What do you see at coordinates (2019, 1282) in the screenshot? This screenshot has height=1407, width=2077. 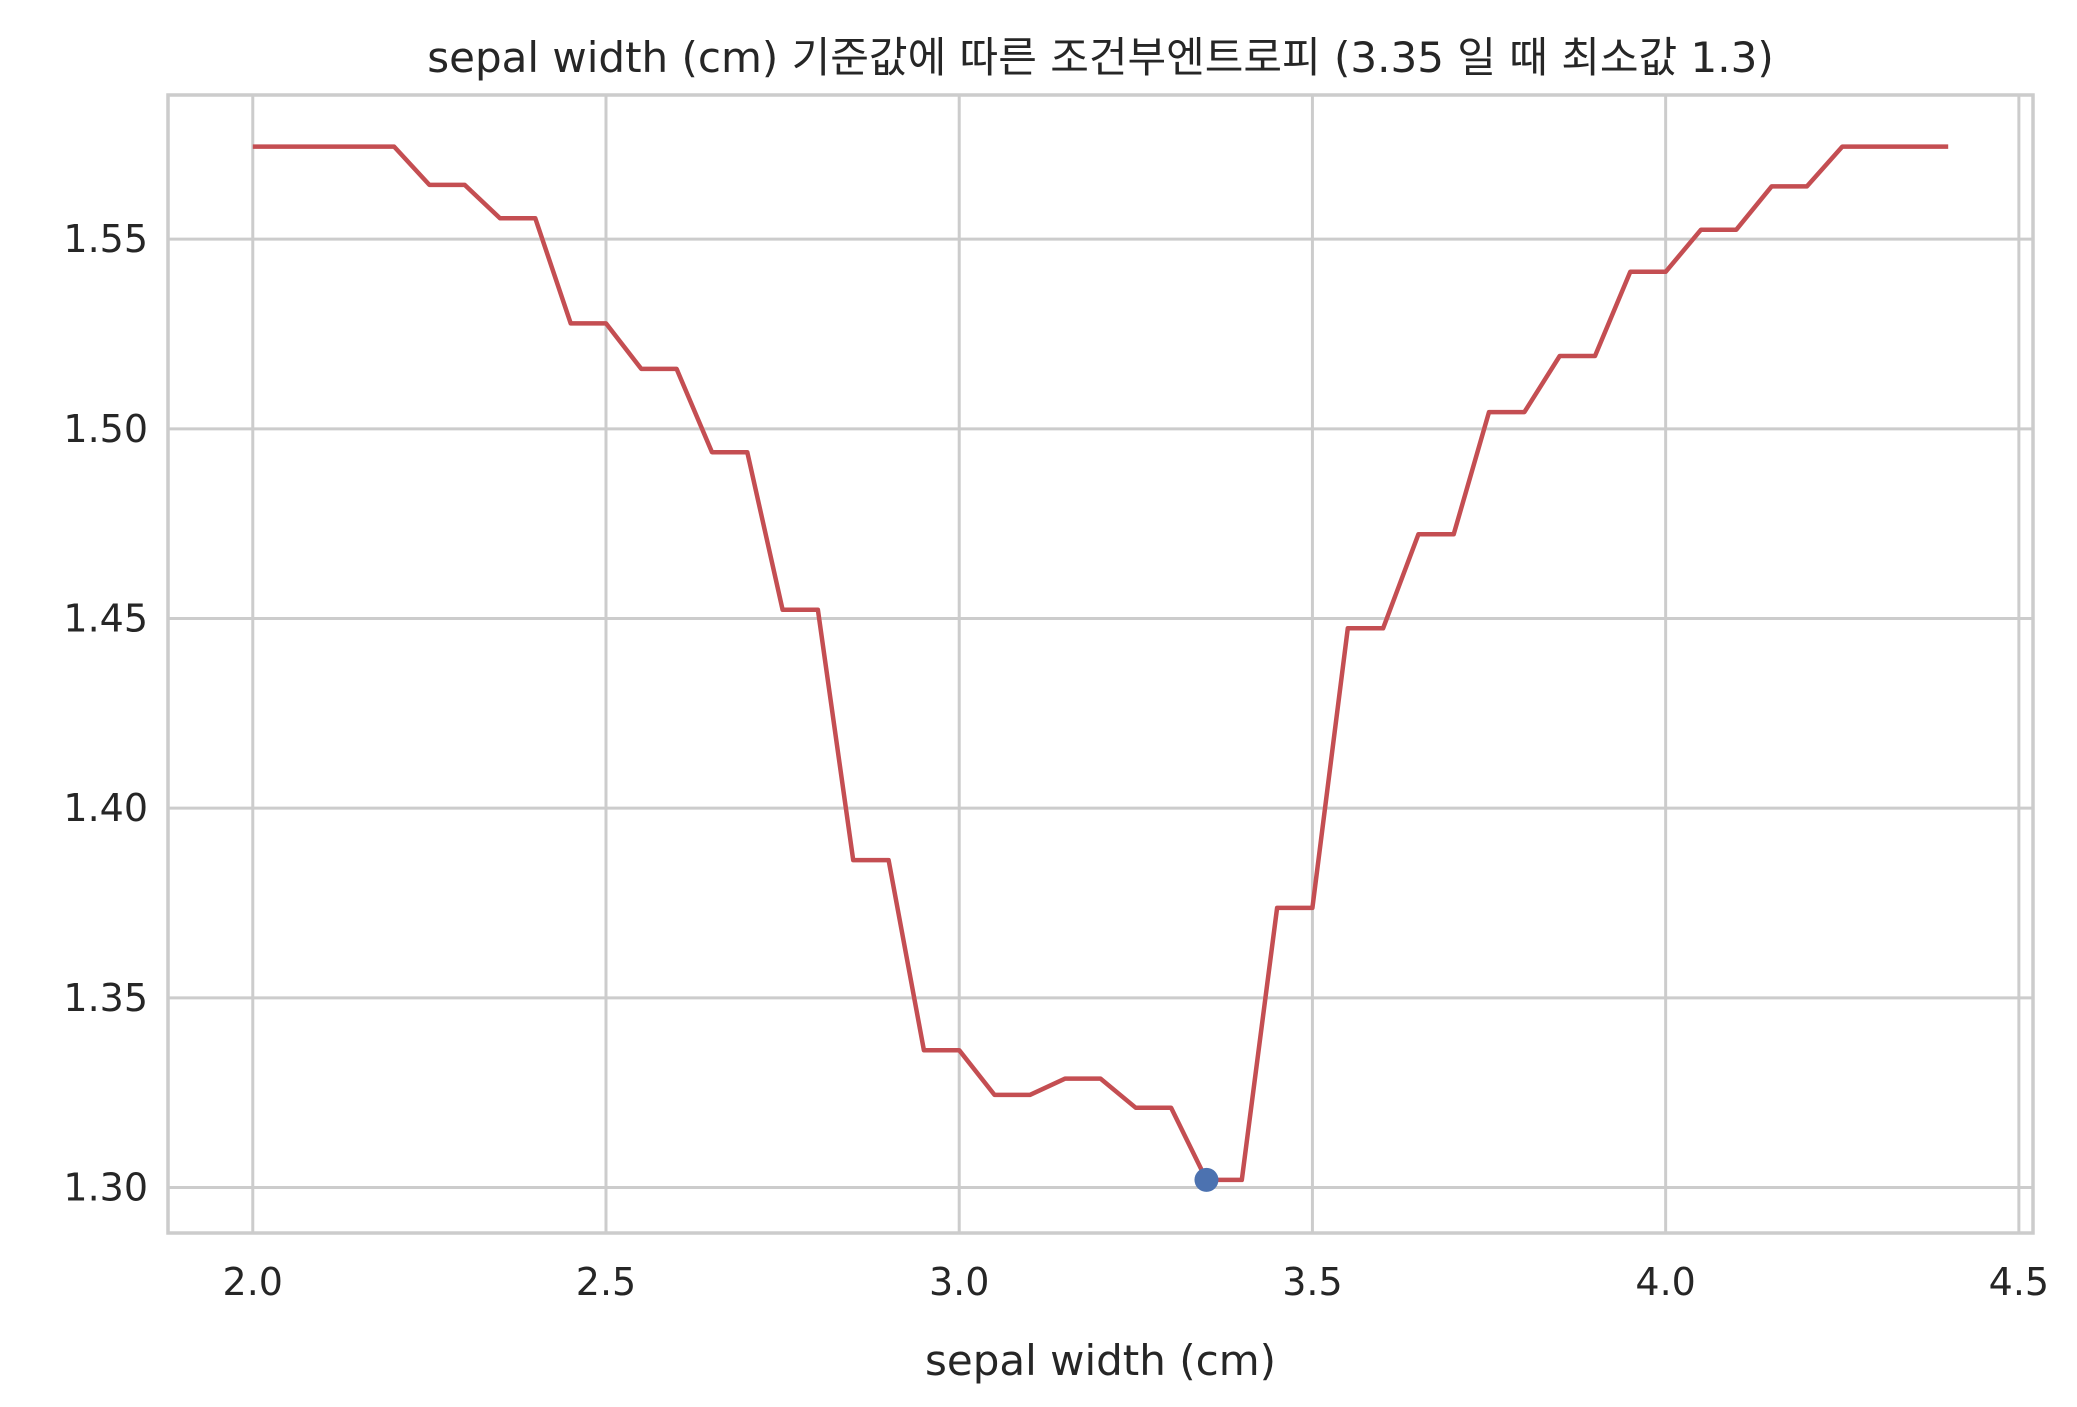 I see `x-tick-label: 4.5` at bounding box center [2019, 1282].